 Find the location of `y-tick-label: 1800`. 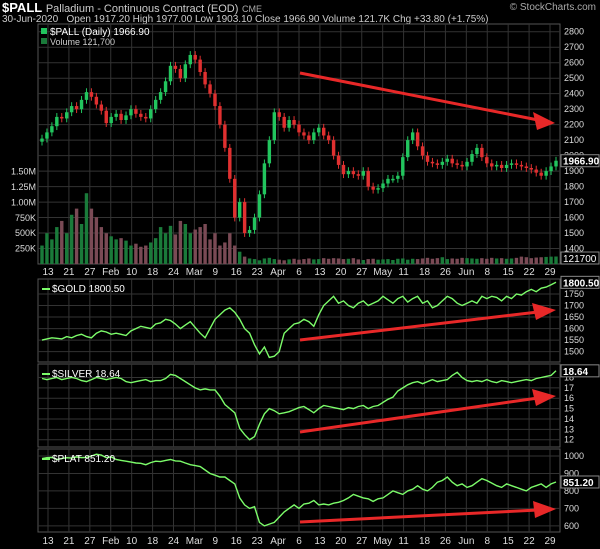

y-tick-label: 1800 is located at coordinates (574, 187).